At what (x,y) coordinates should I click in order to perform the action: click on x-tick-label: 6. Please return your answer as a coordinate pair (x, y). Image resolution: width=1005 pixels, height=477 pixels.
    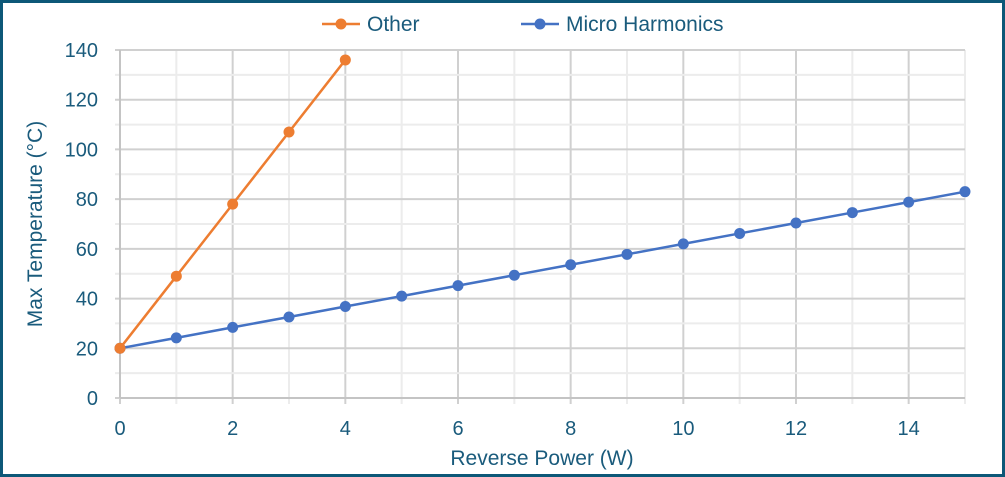
    Looking at the image, I should click on (457, 429).